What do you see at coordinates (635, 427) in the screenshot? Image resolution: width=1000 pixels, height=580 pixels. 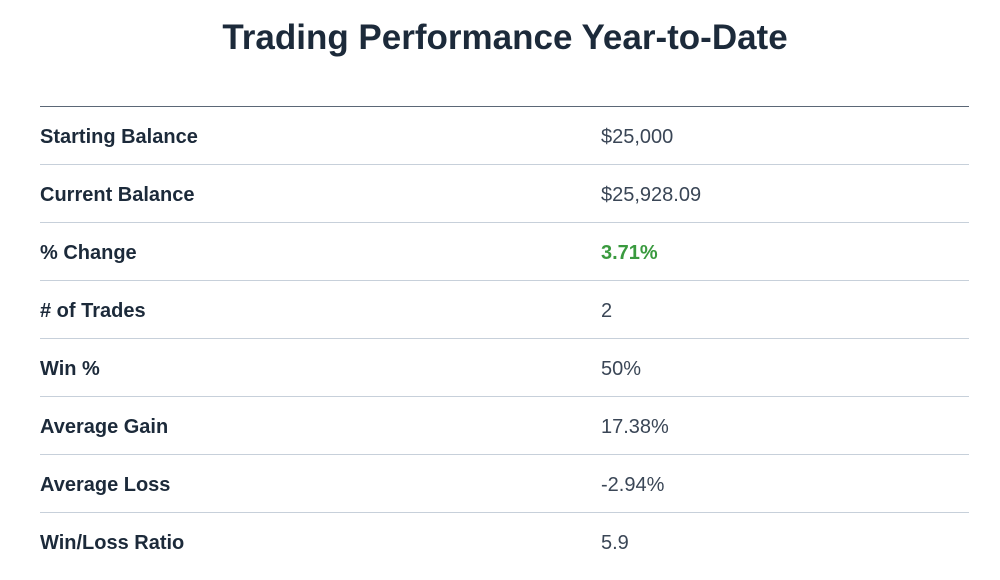 I see `row-value: 17.38%` at bounding box center [635, 427].